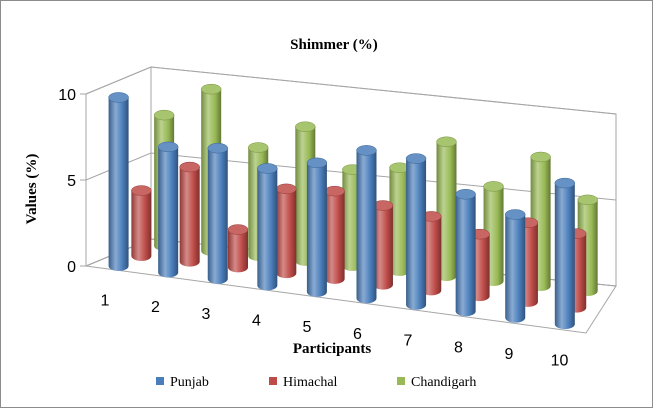  I want to click on x-tick-label: 5, so click(307, 327).